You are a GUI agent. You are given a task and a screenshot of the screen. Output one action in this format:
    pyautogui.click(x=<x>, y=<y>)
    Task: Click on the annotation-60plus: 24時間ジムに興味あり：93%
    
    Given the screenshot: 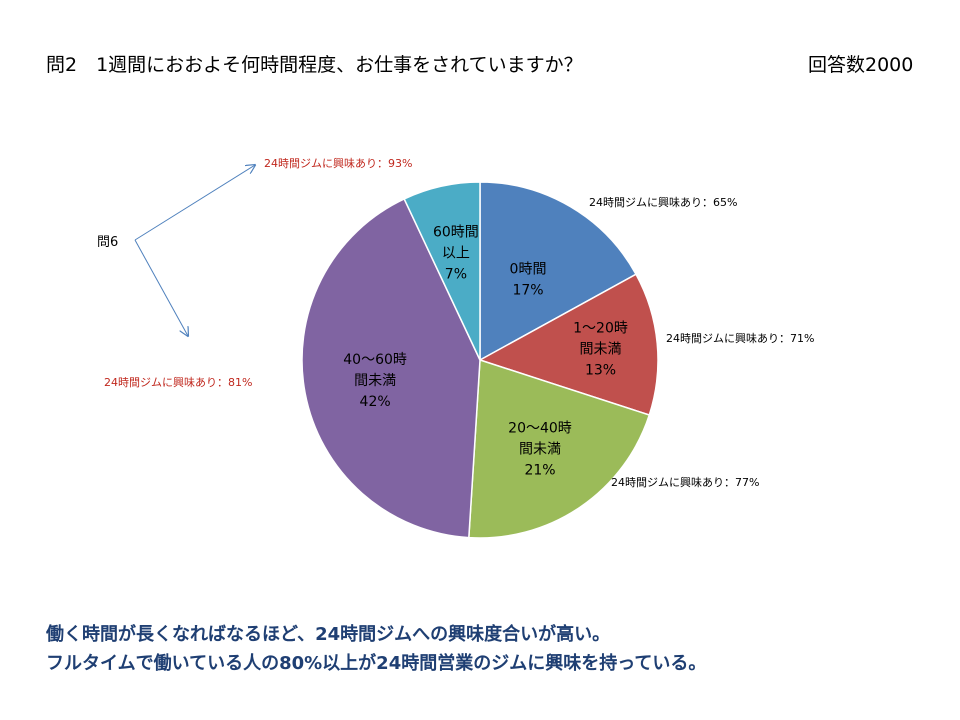 What is the action you would take?
    pyautogui.click(x=338, y=163)
    